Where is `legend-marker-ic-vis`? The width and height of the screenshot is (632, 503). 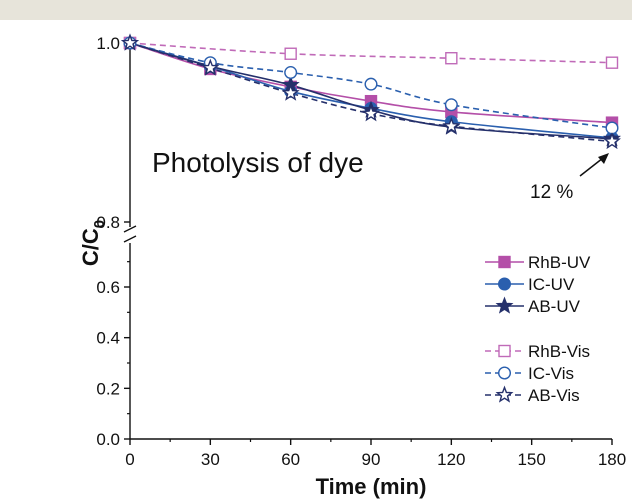 legend-marker-ic-vis is located at coordinates (505, 373).